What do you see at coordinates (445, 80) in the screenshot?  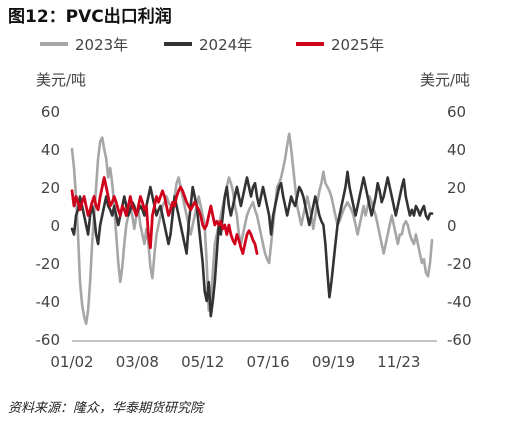 I see `y-axis-label-right: 美元/吨` at bounding box center [445, 80].